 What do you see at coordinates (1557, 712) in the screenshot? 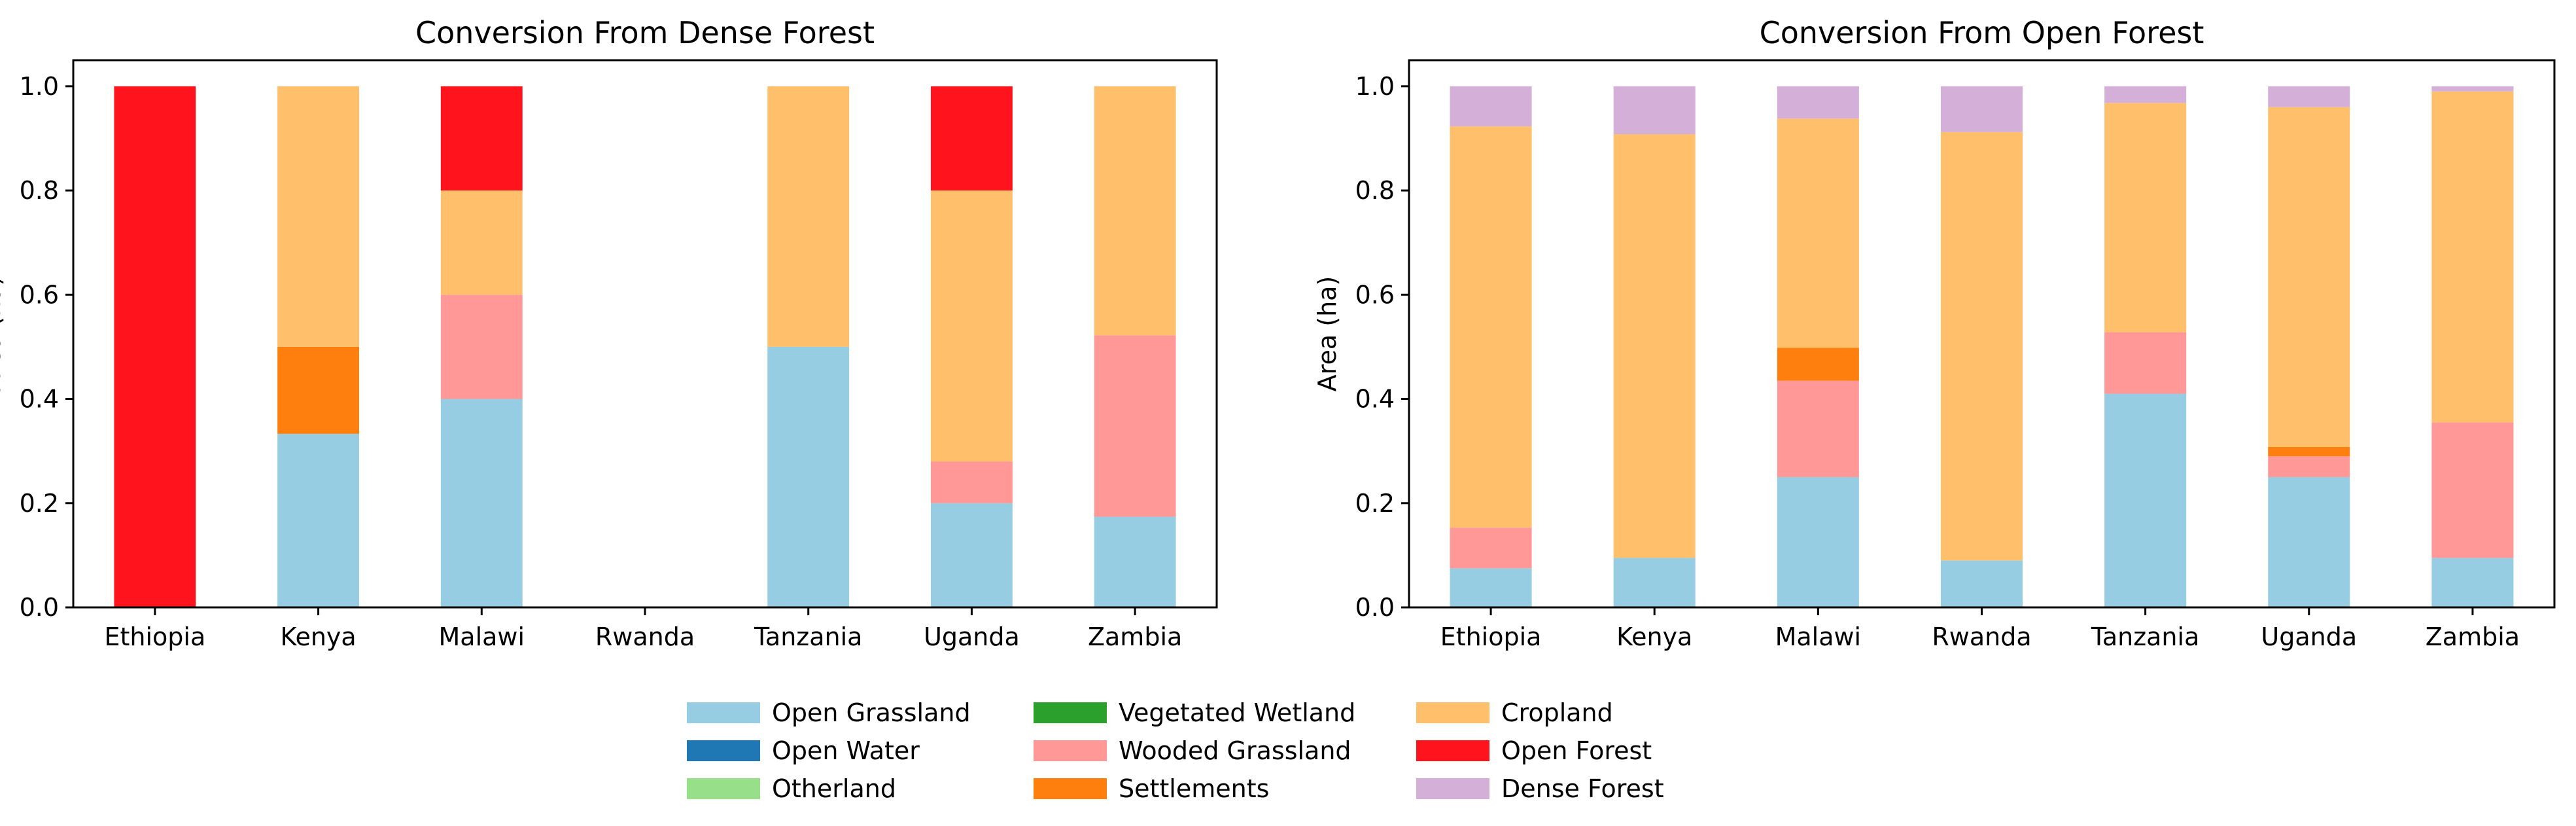
I see `legend-label: Cropland` at bounding box center [1557, 712].